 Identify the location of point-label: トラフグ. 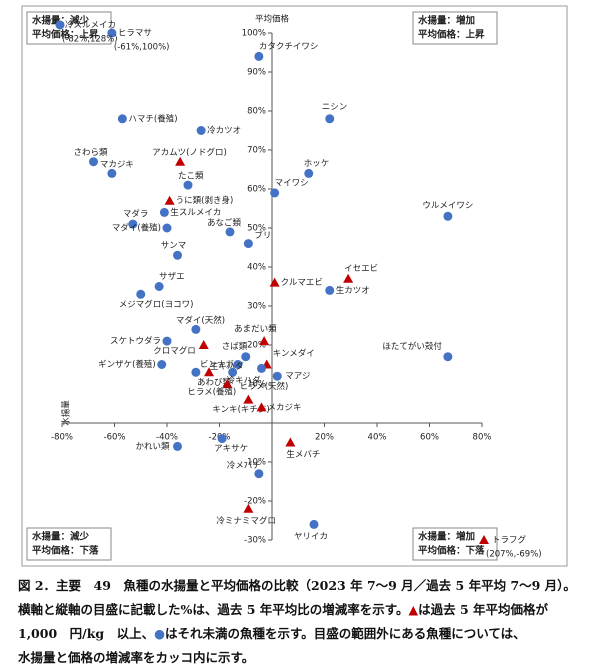
(509, 540).